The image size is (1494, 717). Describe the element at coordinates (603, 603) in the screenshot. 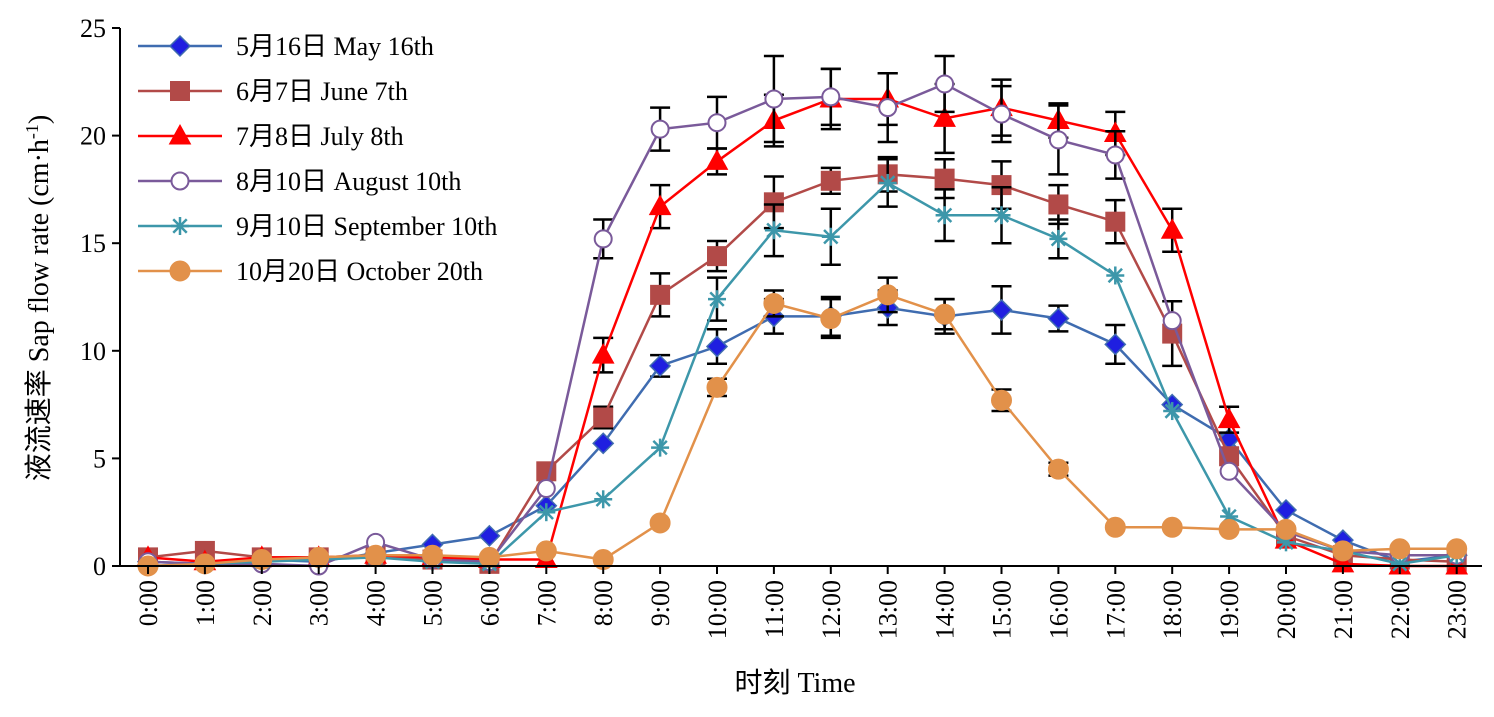

I see `x-tick-label: 8:00` at that location.